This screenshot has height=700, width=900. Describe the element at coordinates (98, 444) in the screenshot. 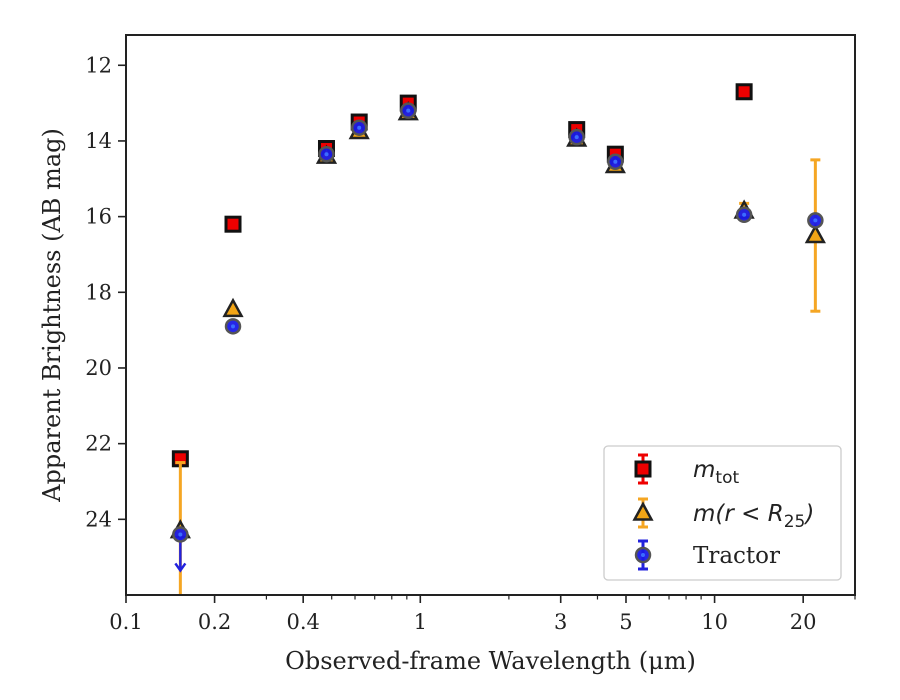

I see `y-tick-label: 22` at that location.